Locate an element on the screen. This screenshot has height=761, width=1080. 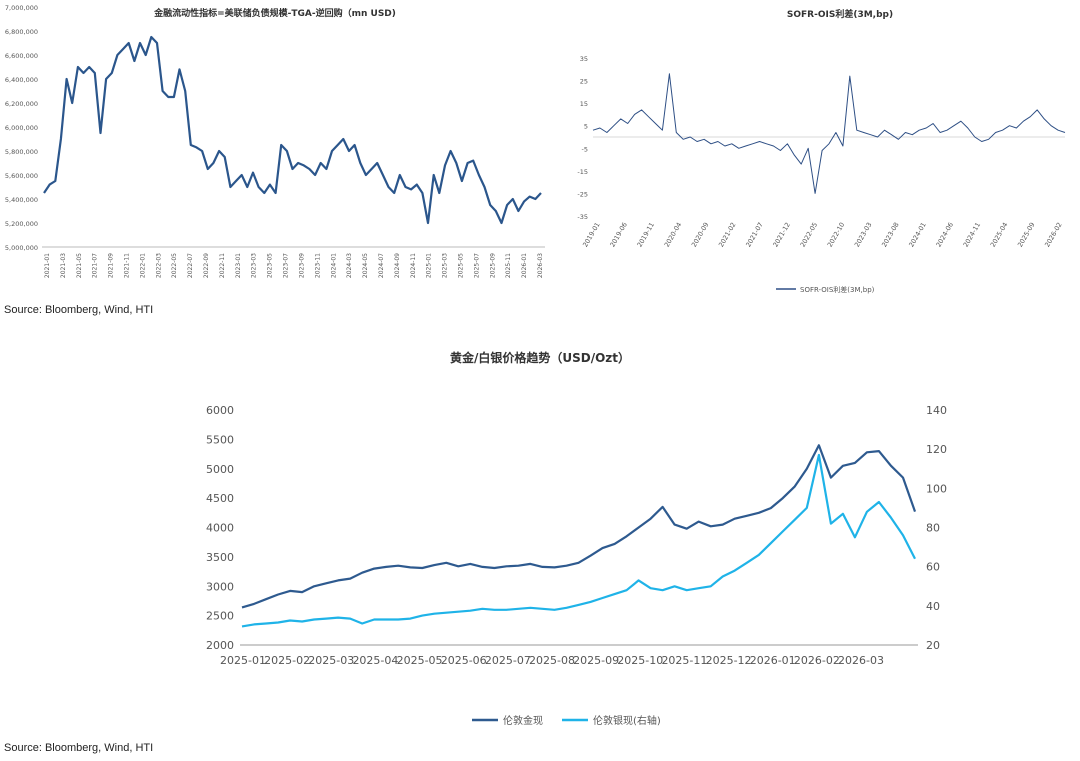
source-top: Source: Bloomberg, Wind, HTI is located at coordinates (79, 310).